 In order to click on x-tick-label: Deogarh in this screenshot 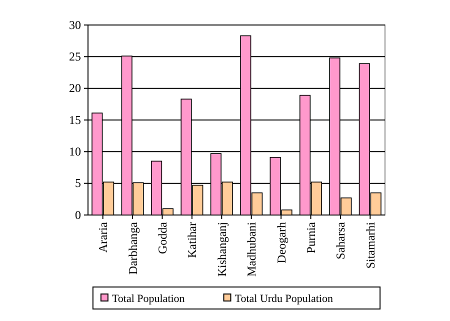, I will do `click(281, 243)`.